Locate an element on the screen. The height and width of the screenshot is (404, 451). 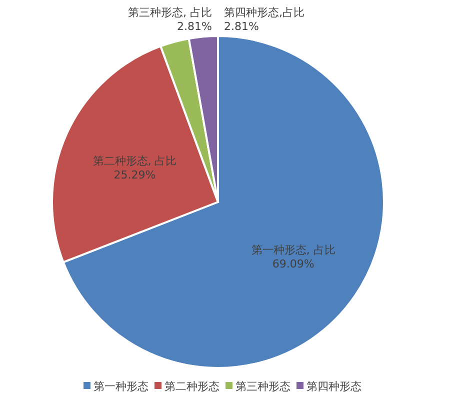
legend-label: 第一种形态 is located at coordinates (121, 386).